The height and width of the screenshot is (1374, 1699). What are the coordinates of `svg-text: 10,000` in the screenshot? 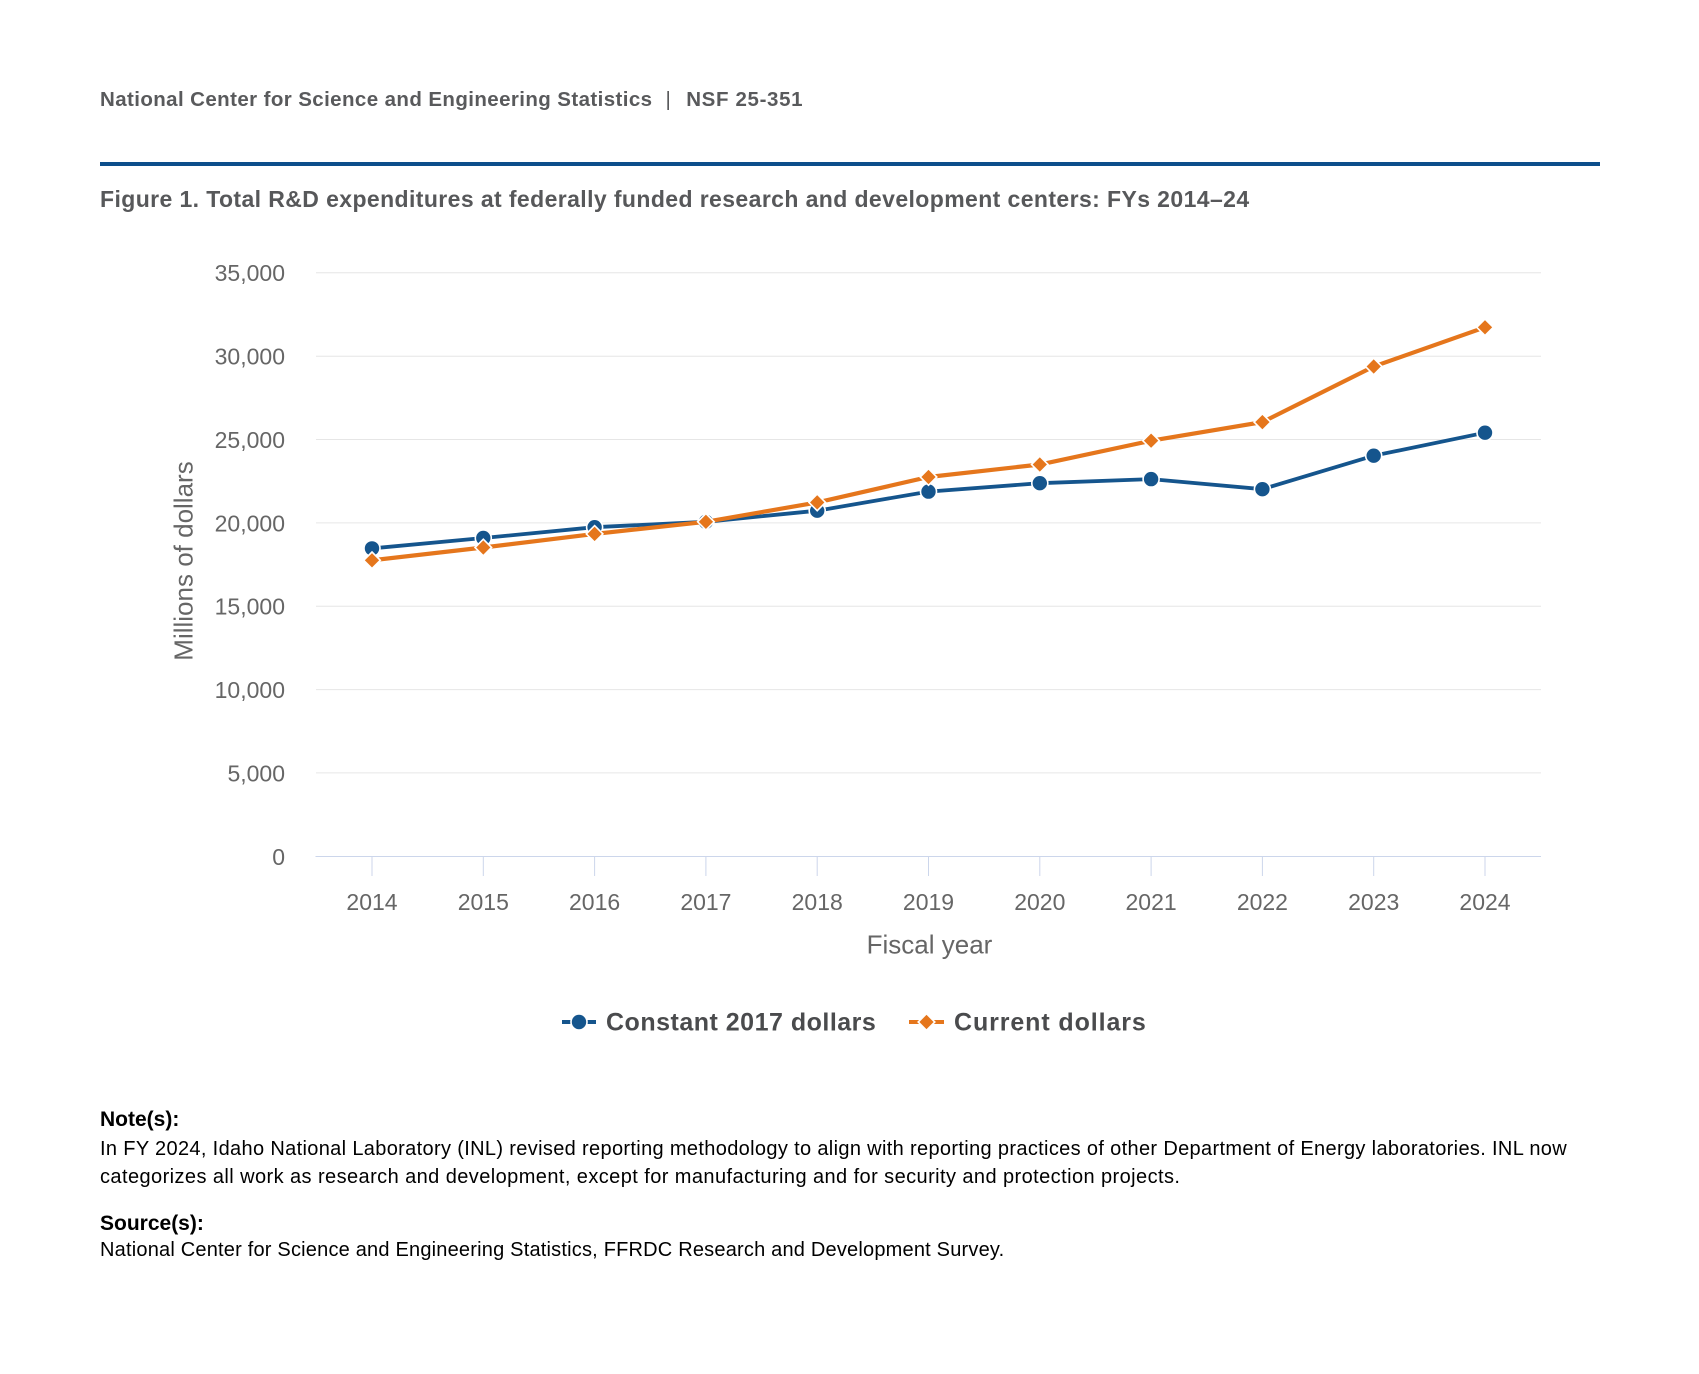 It's located at (250, 690).